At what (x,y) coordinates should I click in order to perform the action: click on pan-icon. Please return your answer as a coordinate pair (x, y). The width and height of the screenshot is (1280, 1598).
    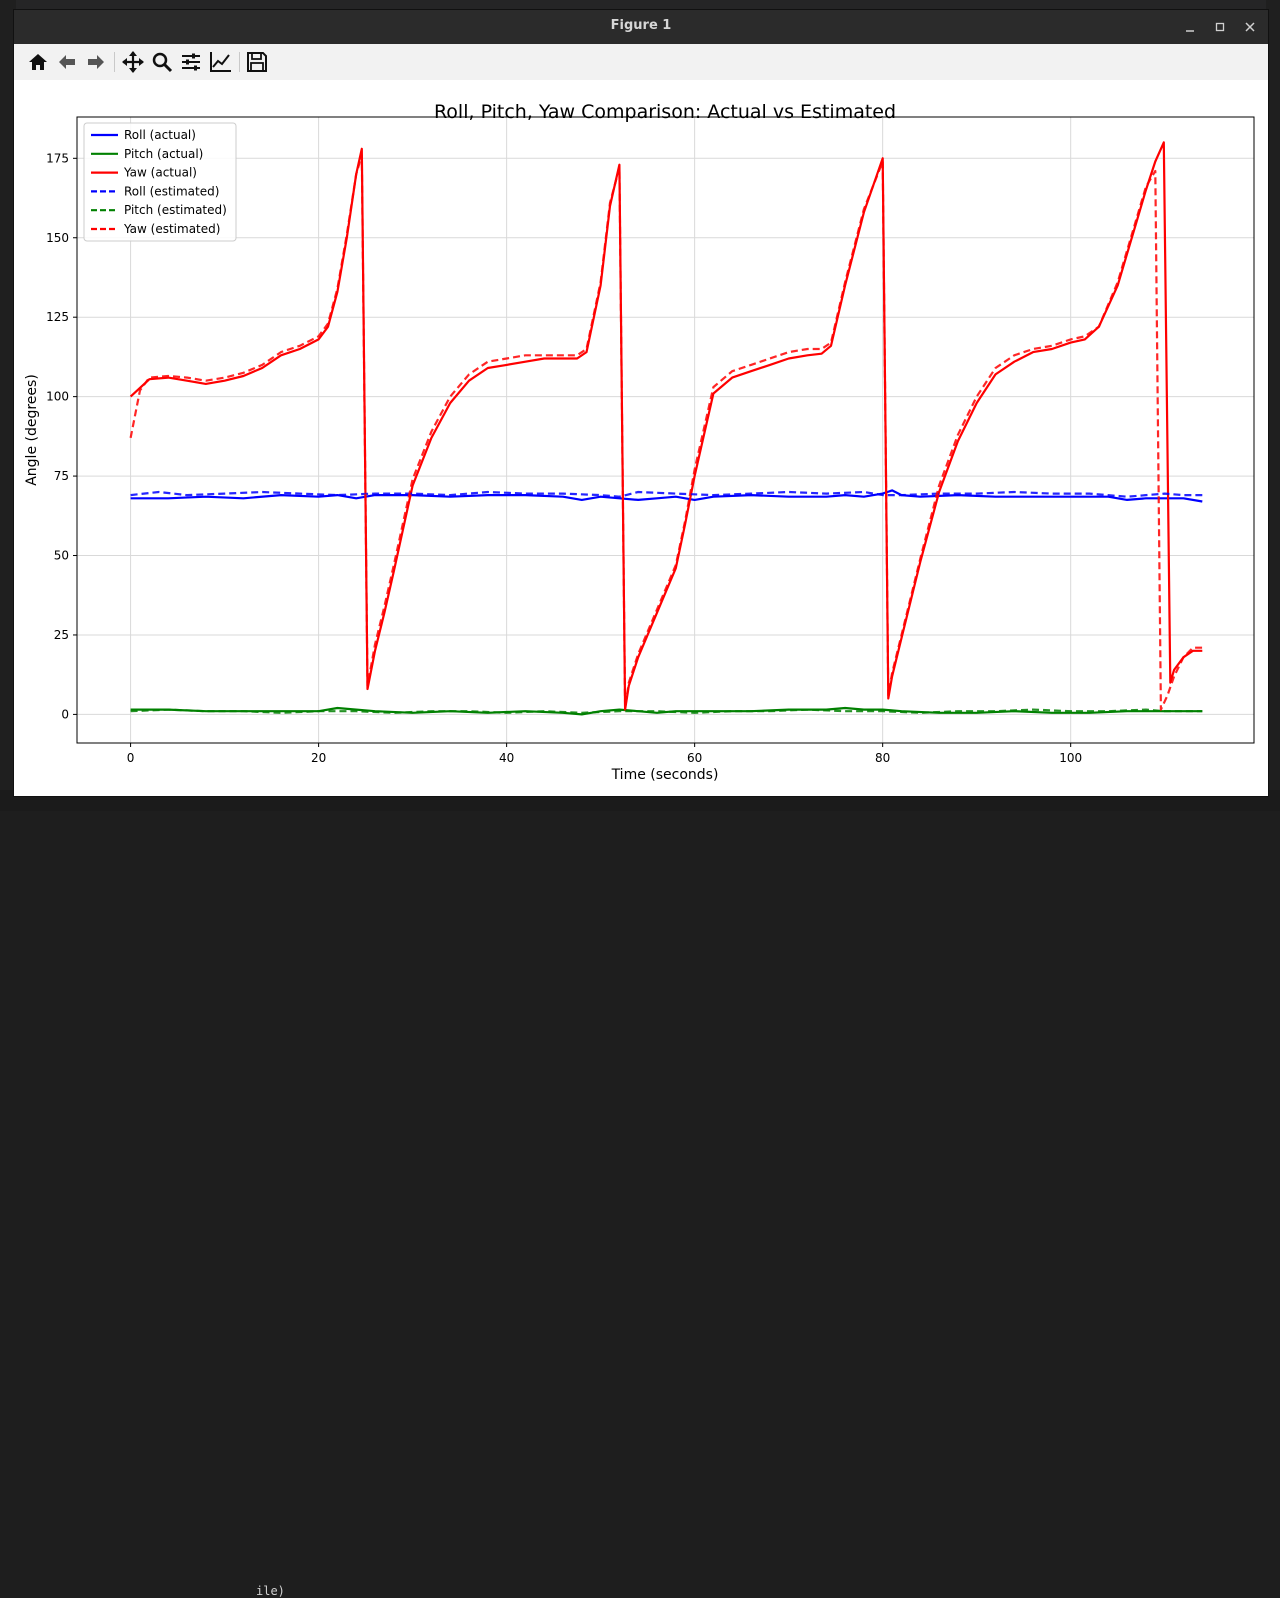
    Looking at the image, I should click on (133, 62).